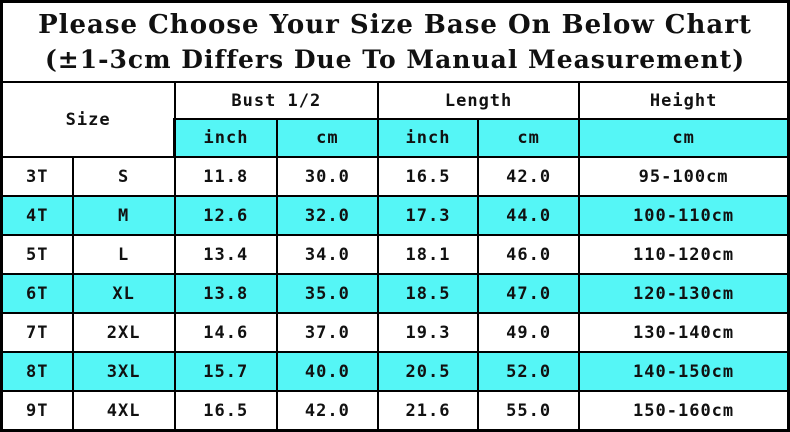 This screenshot has width=790, height=432. I want to click on header-unit-row: inch cm inch cm cm, so click(396, 138).